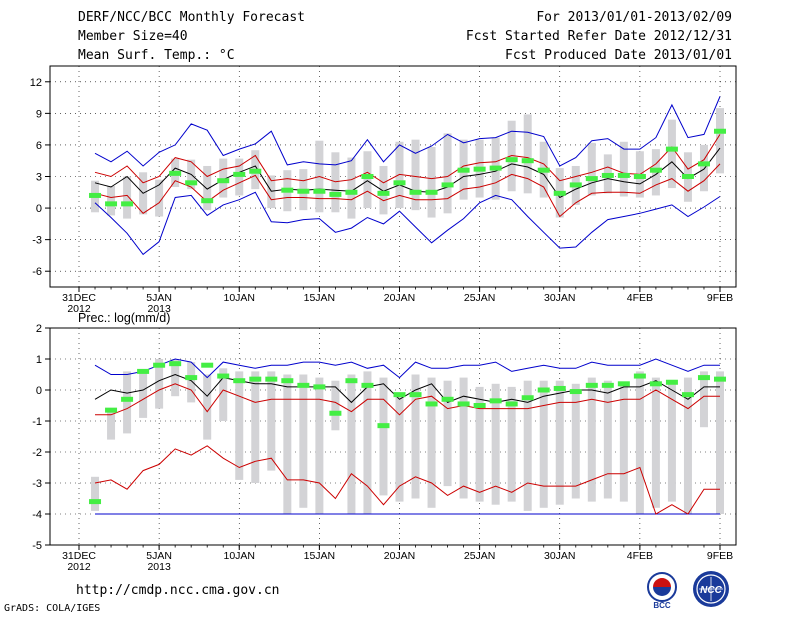  What do you see at coordinates (407, 368) in the screenshot?
I see `panel-2-max-line` at bounding box center [407, 368].